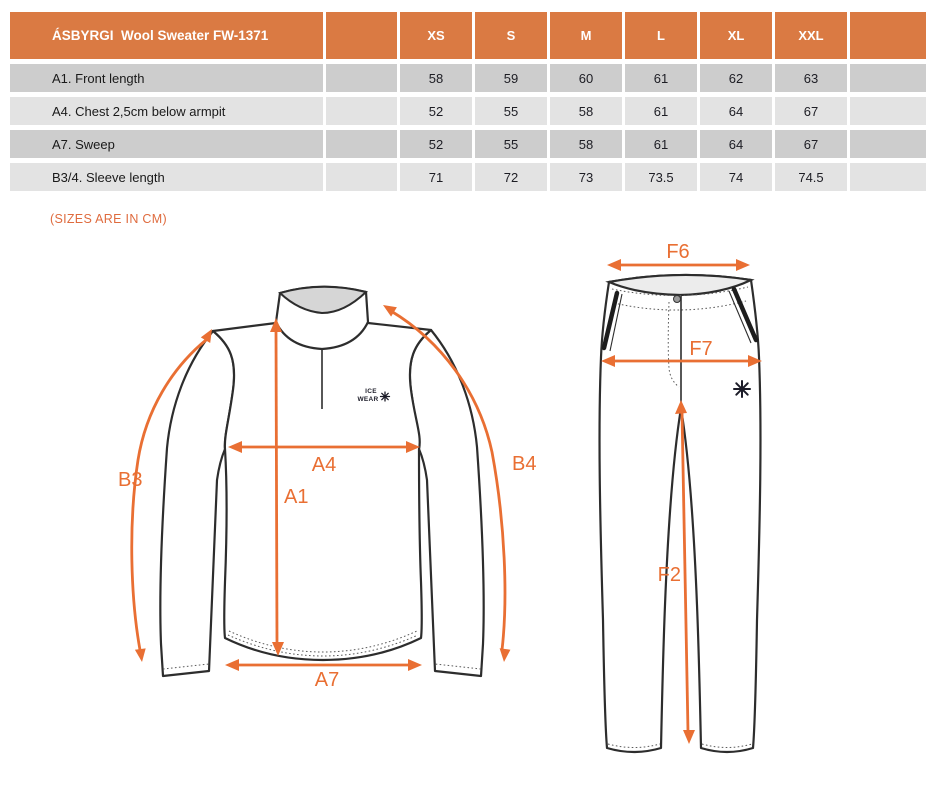 The image size is (946, 785). What do you see at coordinates (811, 177) in the screenshot?
I see `size-value-cell: 74.5` at bounding box center [811, 177].